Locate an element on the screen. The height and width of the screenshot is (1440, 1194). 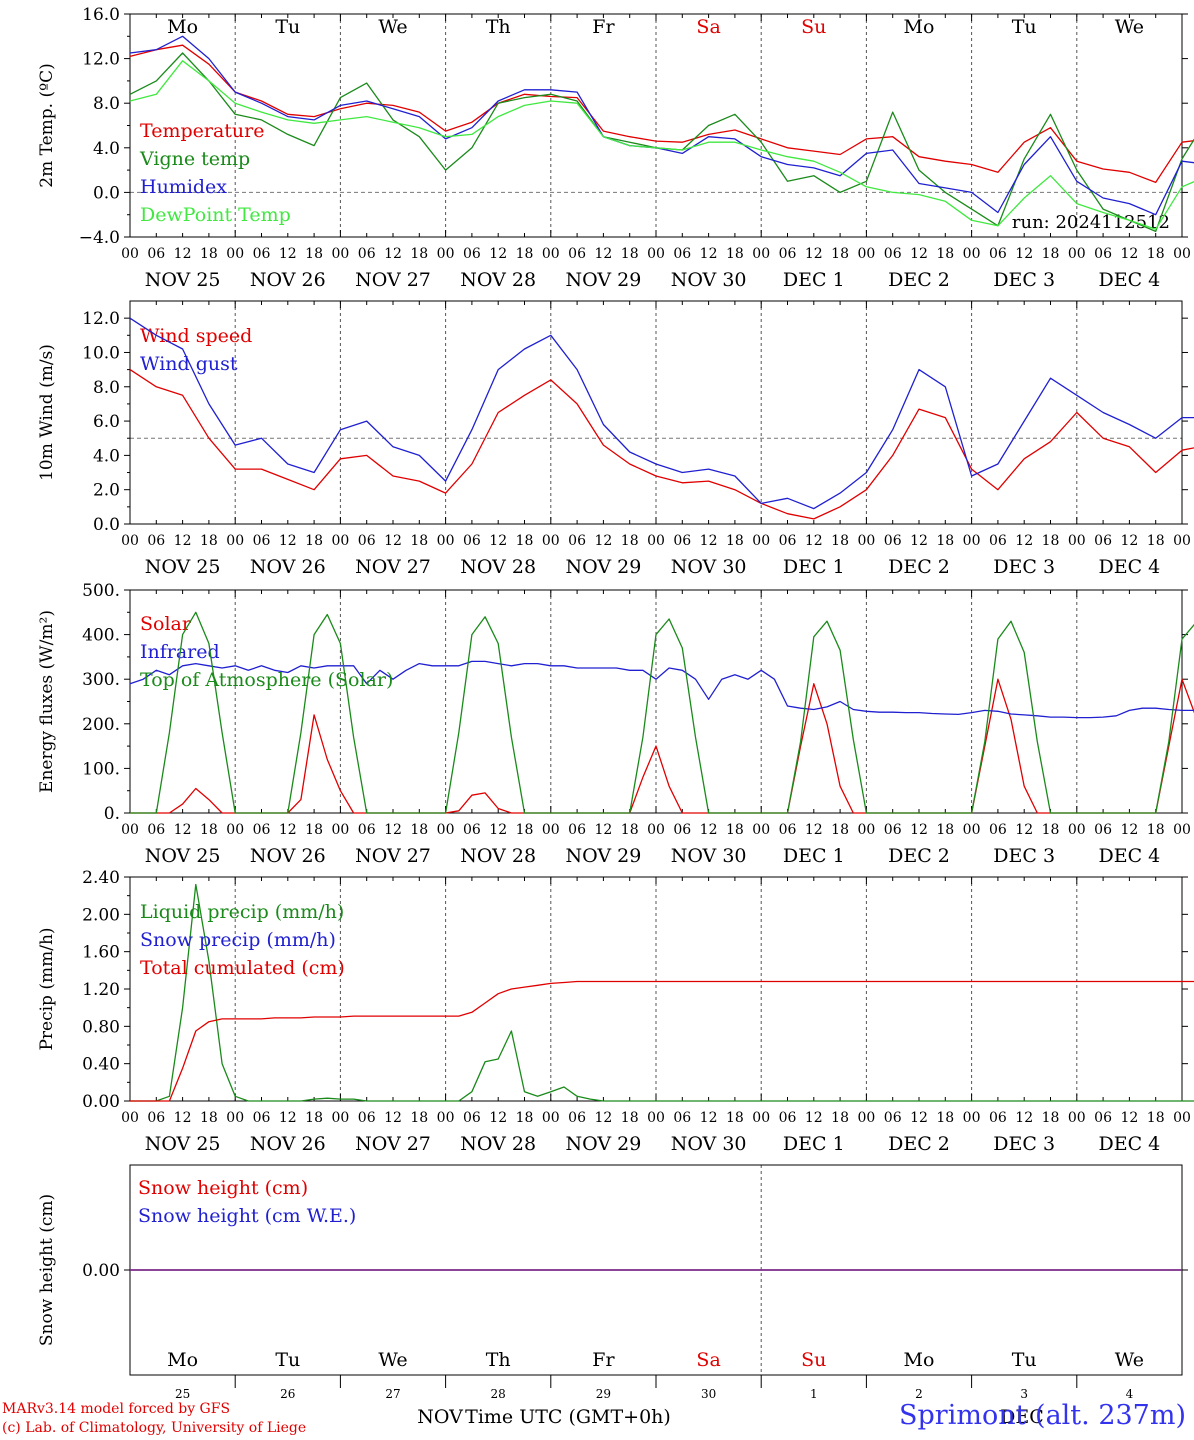
y-tick-label: 500. is located at coordinates (101, 591).